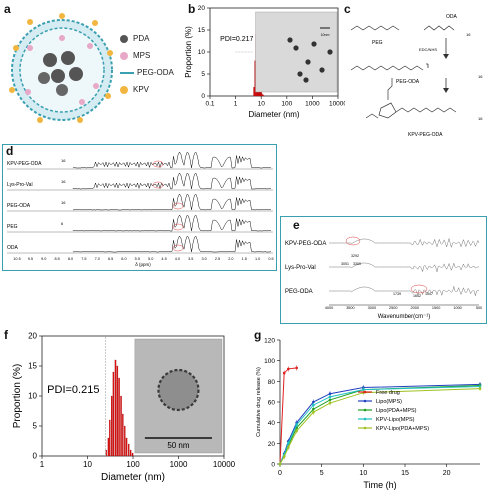 This screenshot has width=489, height=500. What do you see at coordinates (257, 259) in the screenshot?
I see `x-tick-label: 1.0` at bounding box center [257, 259].